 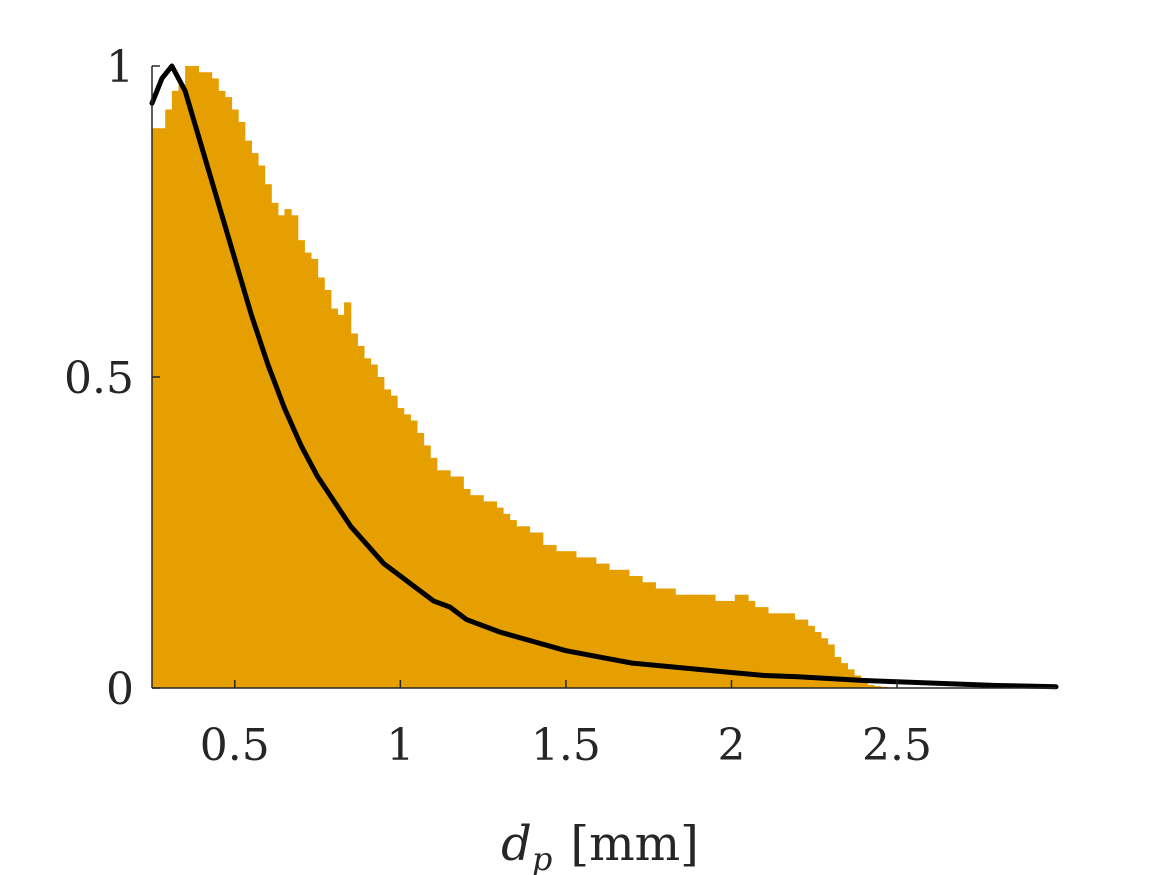 I want to click on x-tick-label: 1.5, so click(x=566, y=745).